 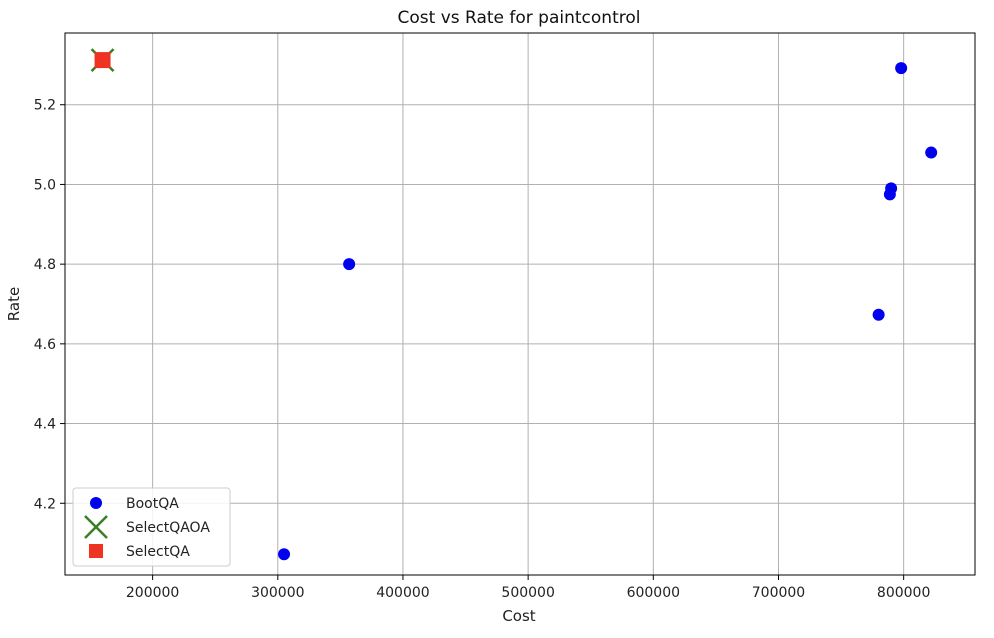 What do you see at coordinates (277, 593) in the screenshot?
I see `x-tick-label: 300000` at bounding box center [277, 593].